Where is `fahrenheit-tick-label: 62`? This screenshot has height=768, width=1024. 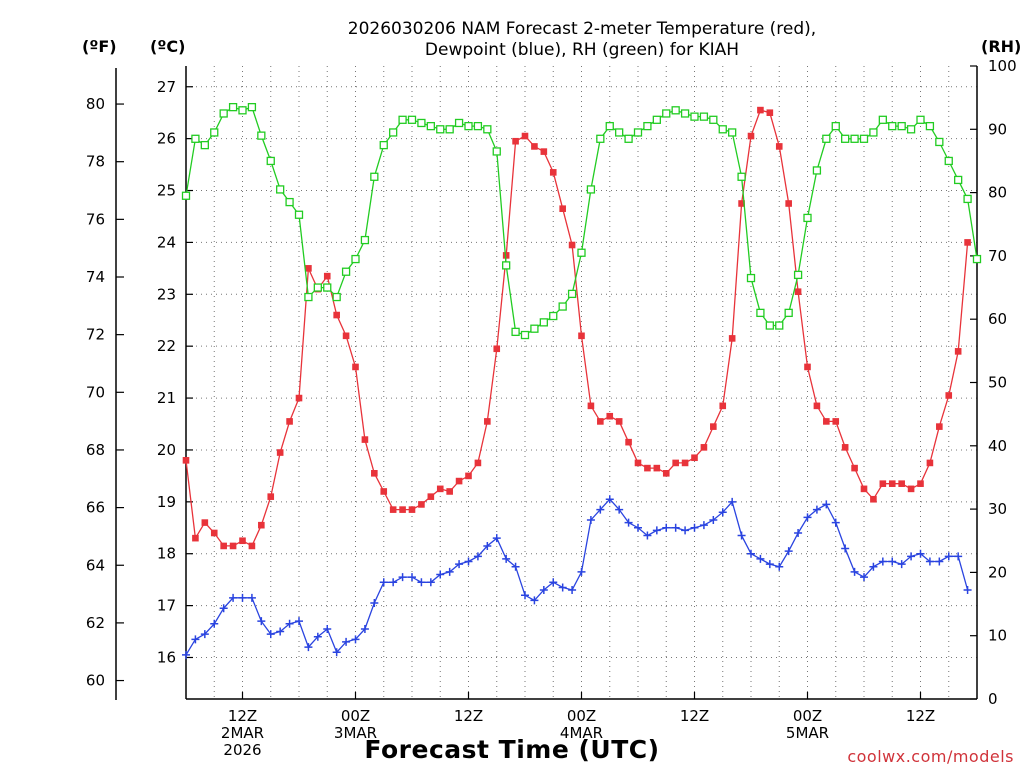
fahrenheit-tick-label: 62 is located at coordinates (95, 623).